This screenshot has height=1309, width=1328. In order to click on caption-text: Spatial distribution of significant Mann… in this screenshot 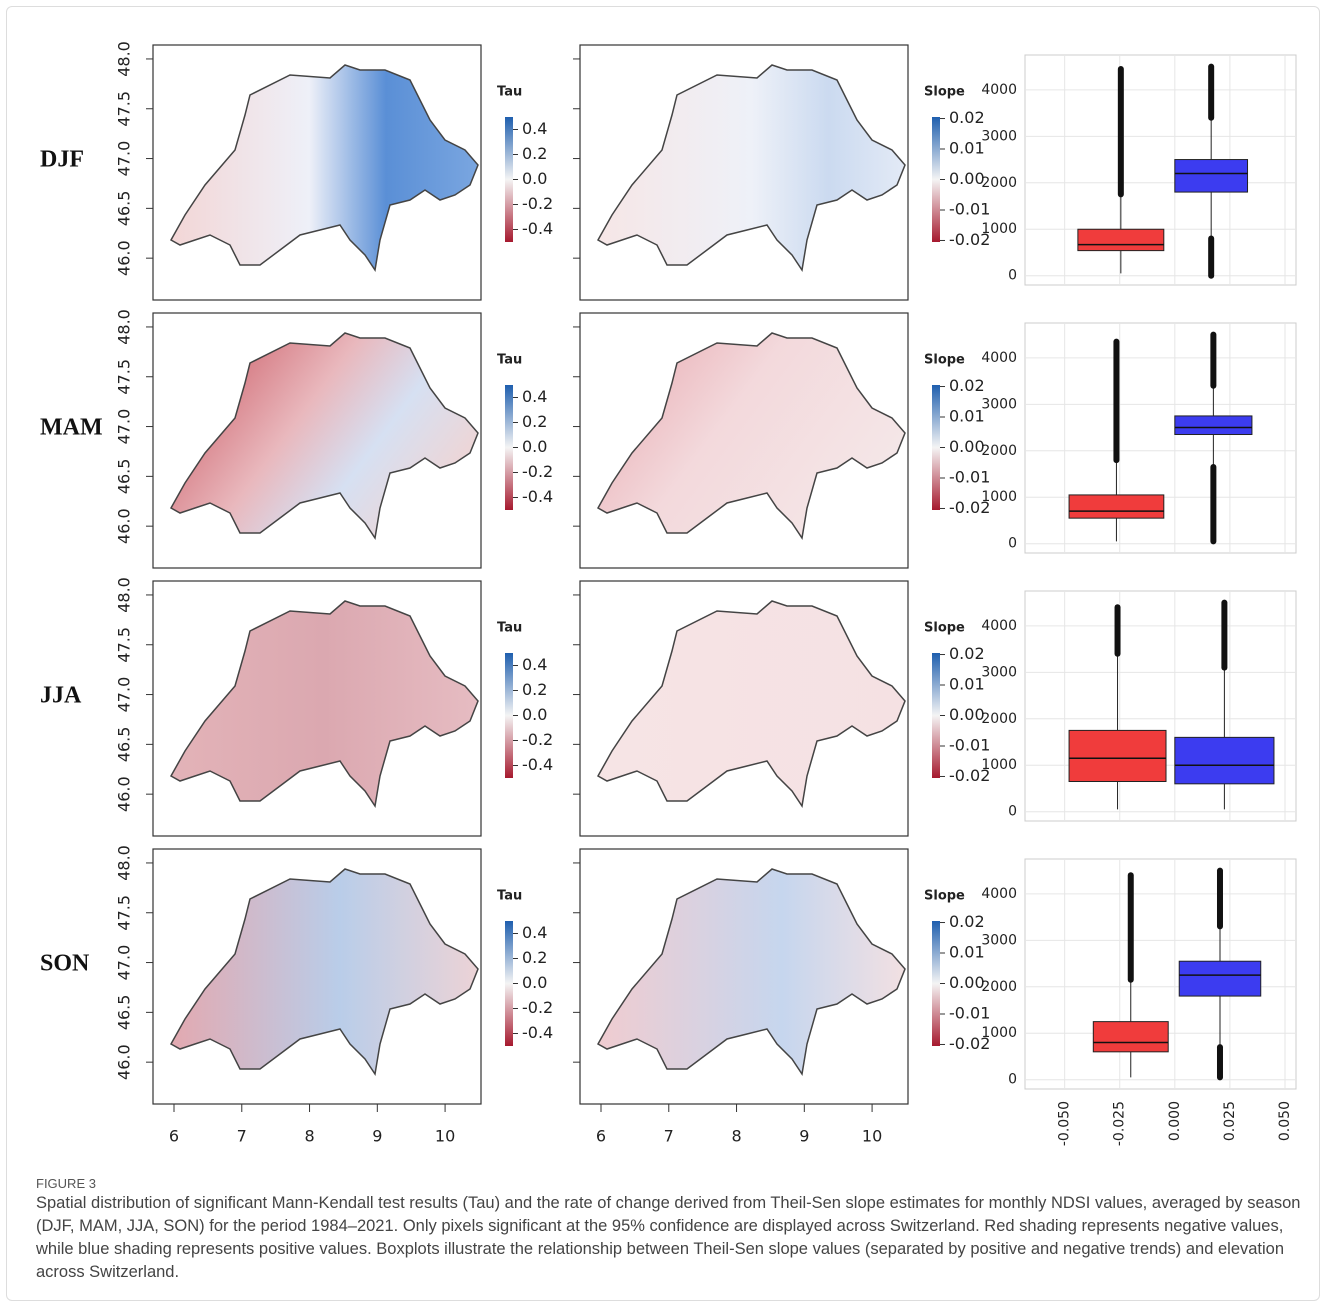, I will do `click(668, 1237)`.